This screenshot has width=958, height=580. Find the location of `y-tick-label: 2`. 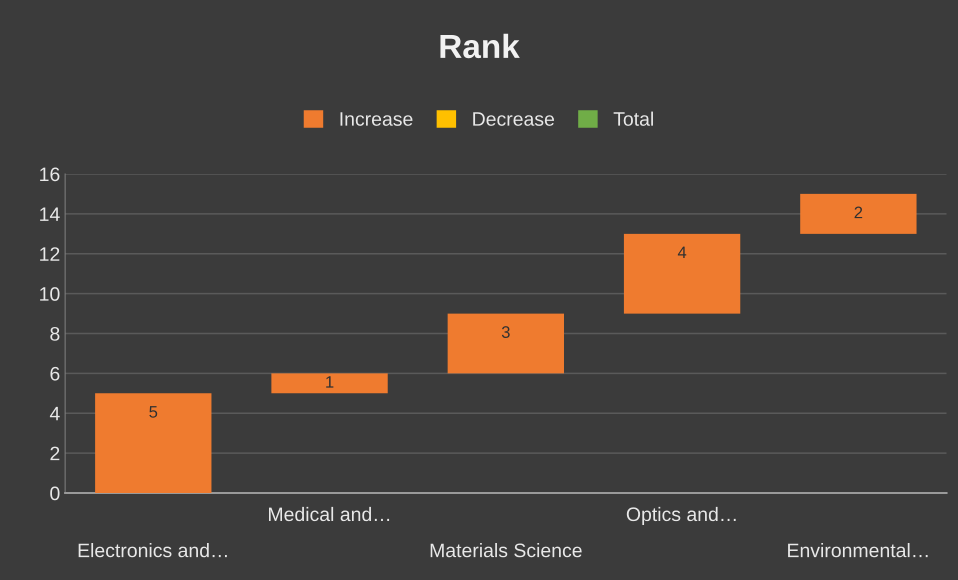

y-tick-label: 2 is located at coordinates (55, 453).